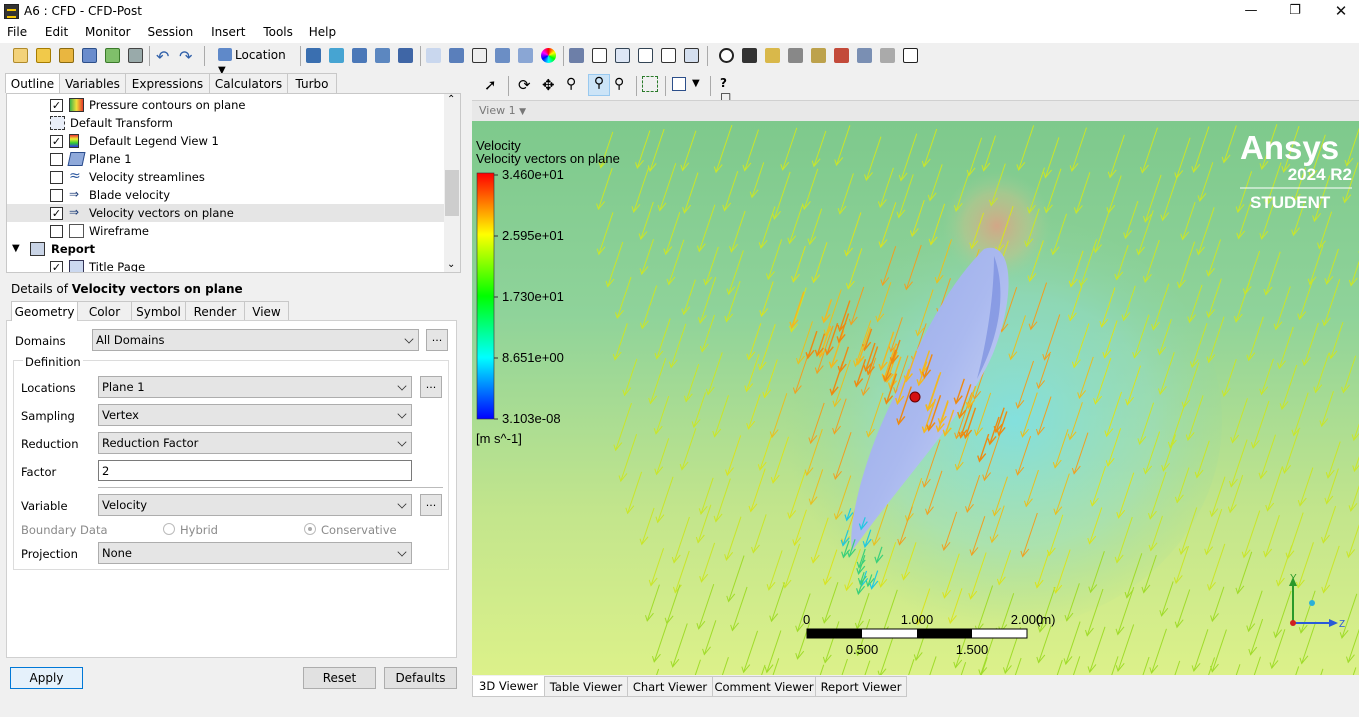 The image size is (1359, 717). What do you see at coordinates (727, 56) in the screenshot?
I see `timestep-icon` at bounding box center [727, 56].